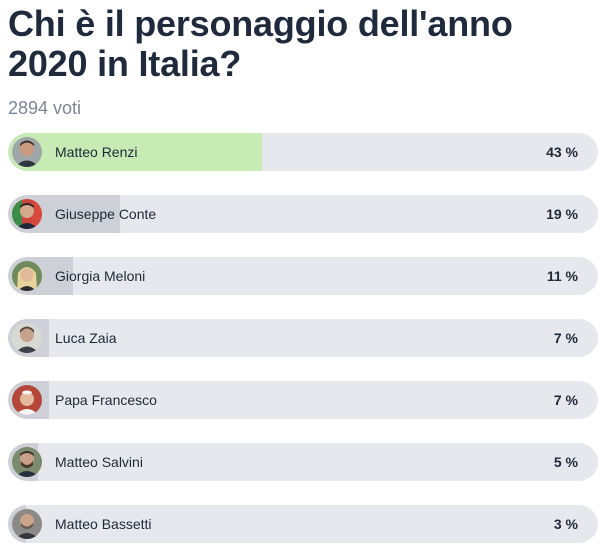  What do you see at coordinates (303, 152) in the screenshot?
I see `poll-option: Matteo Renzi 43 %` at bounding box center [303, 152].